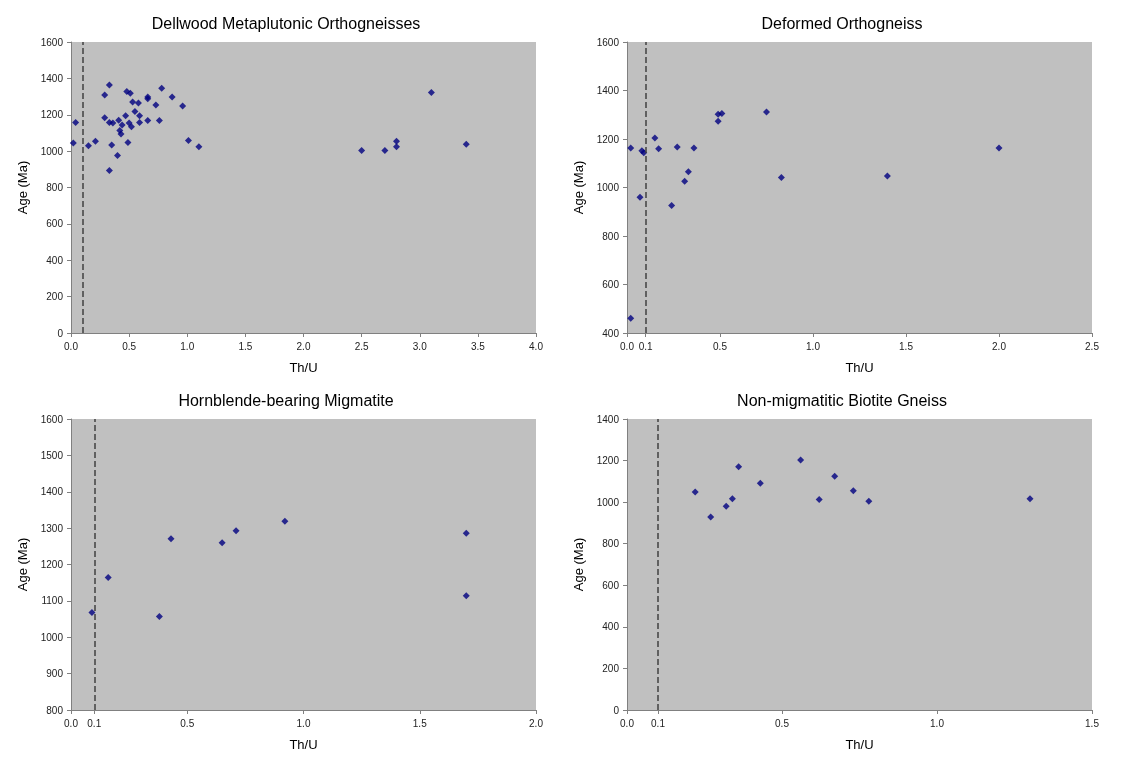  What do you see at coordinates (52, 601) in the screenshot?
I see `y-tick-label: 1100` at bounding box center [52, 601].